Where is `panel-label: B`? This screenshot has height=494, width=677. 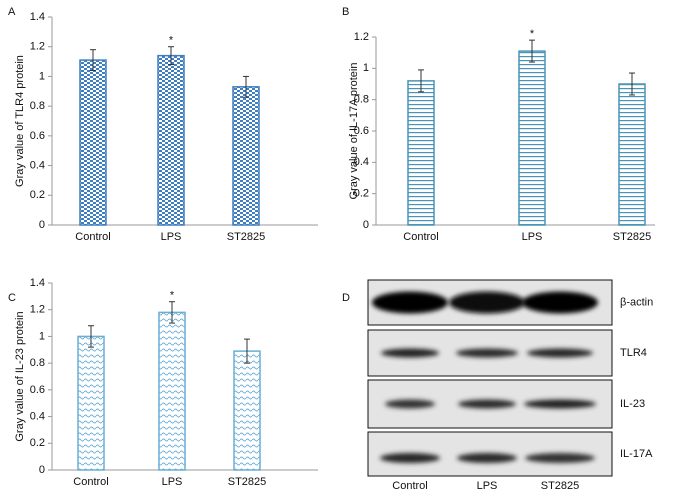
panel-label: B is located at coordinates (345, 12).